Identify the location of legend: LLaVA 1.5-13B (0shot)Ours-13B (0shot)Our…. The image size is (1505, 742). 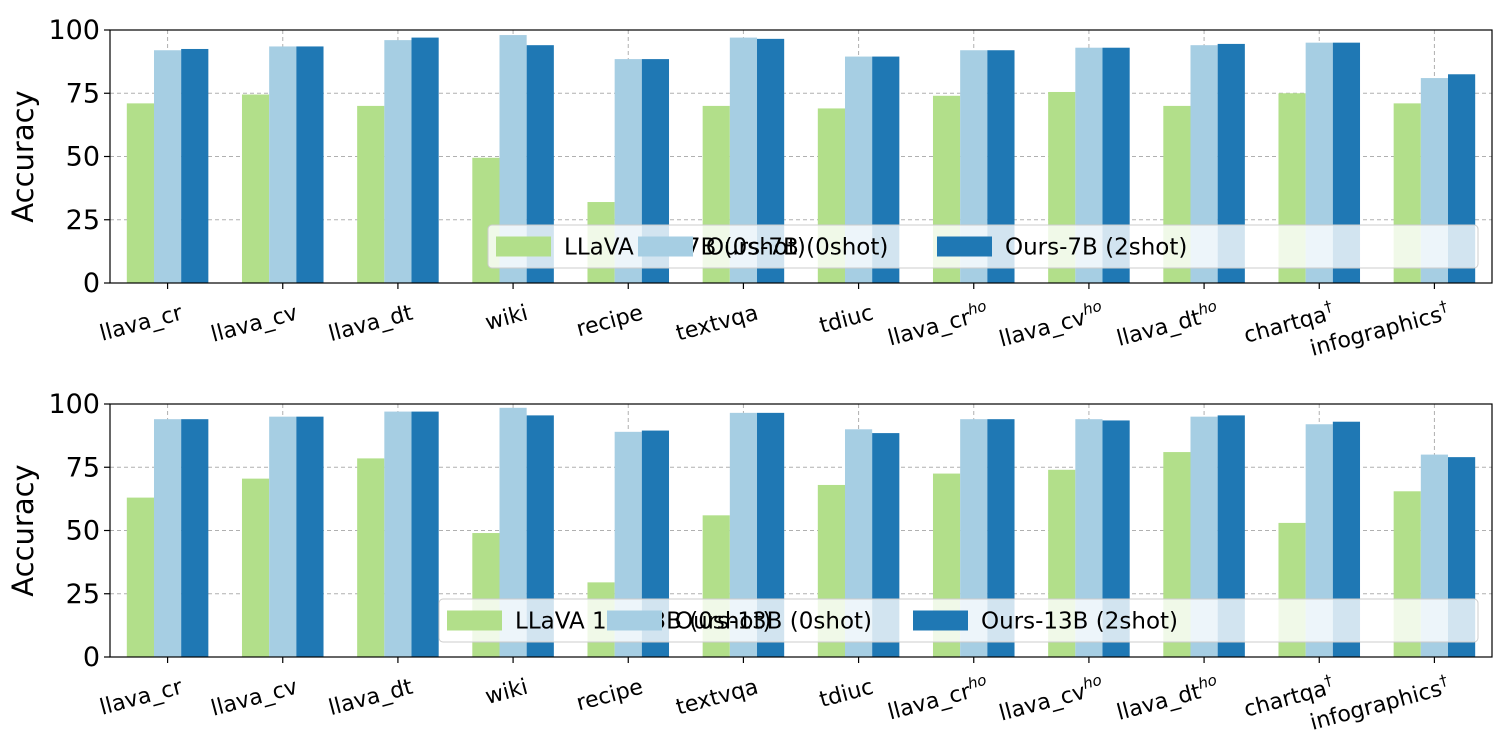
(958, 620).